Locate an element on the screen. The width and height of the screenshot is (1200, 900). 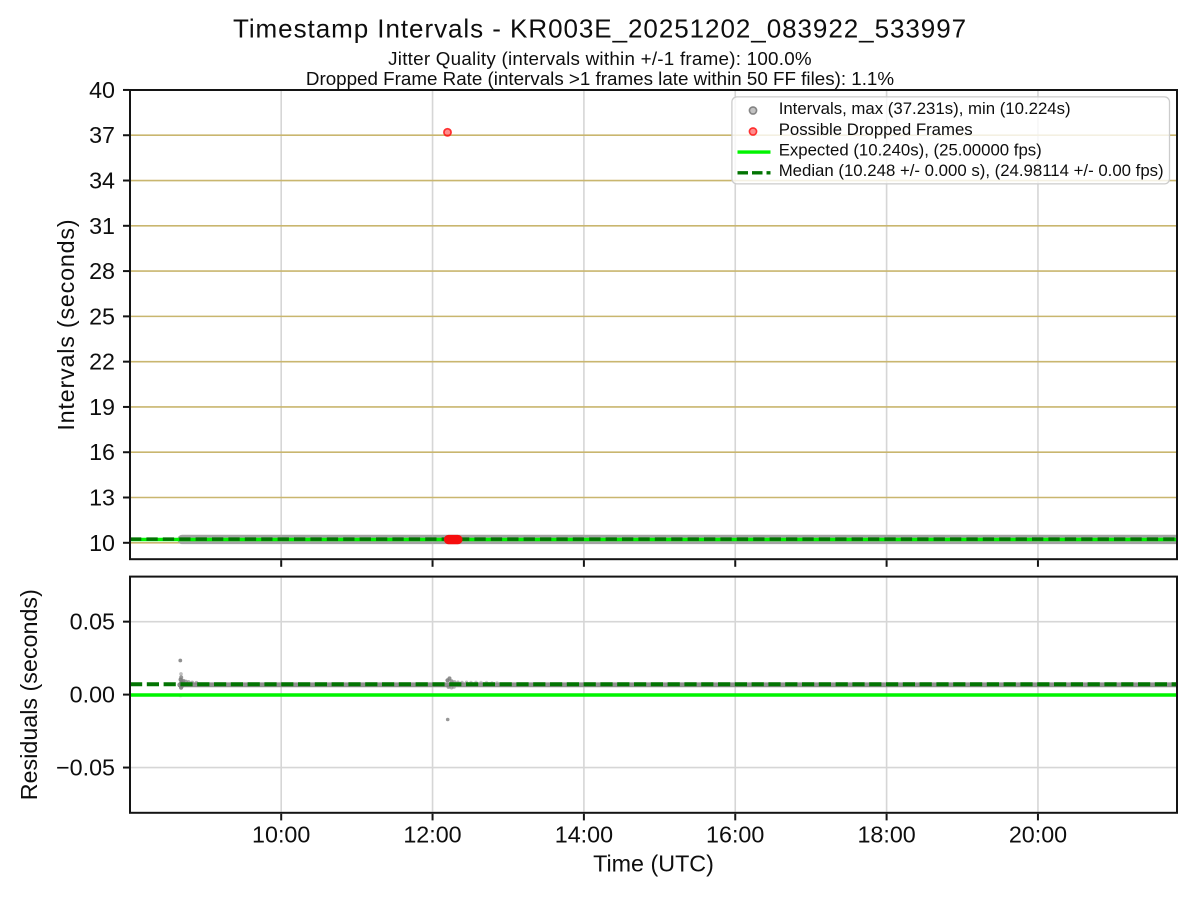
svg-text: 14:00 is located at coordinates (584, 835).